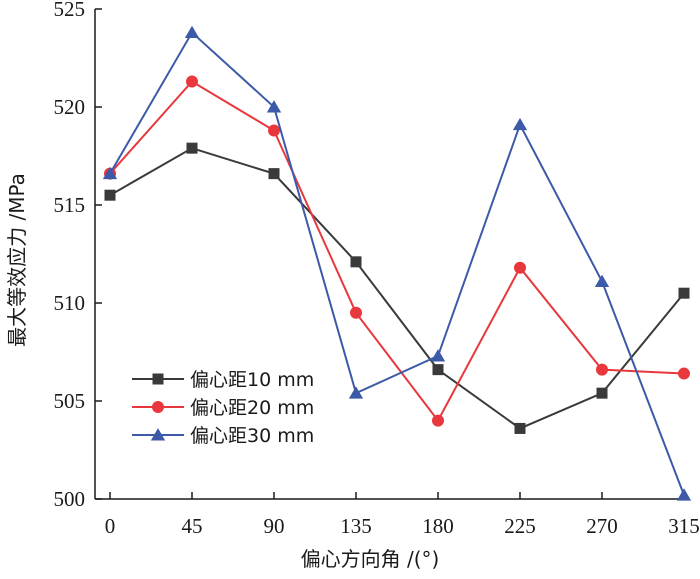 This screenshot has width=700, height=579. What do you see at coordinates (70, 205) in the screenshot?
I see `y-tick-label: 515` at bounding box center [70, 205].